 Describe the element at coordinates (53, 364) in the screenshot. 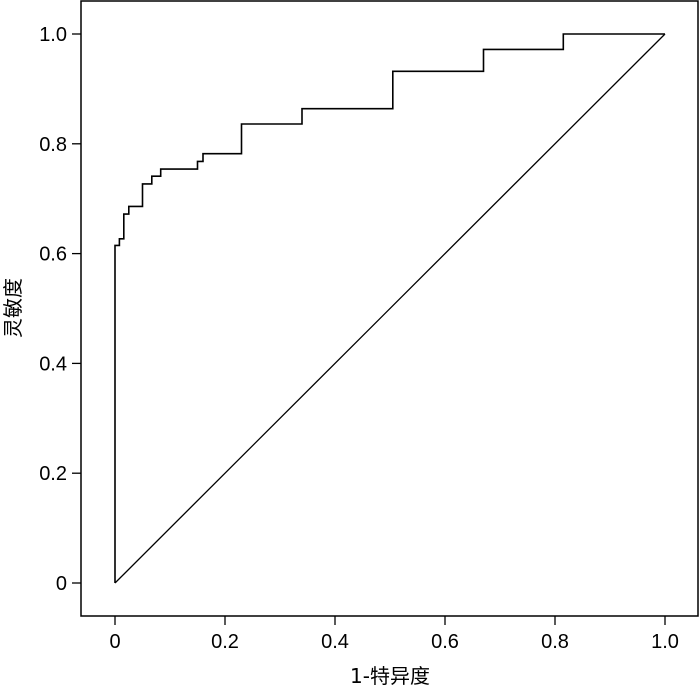

I see `y-tick-label: 0.4` at that location.